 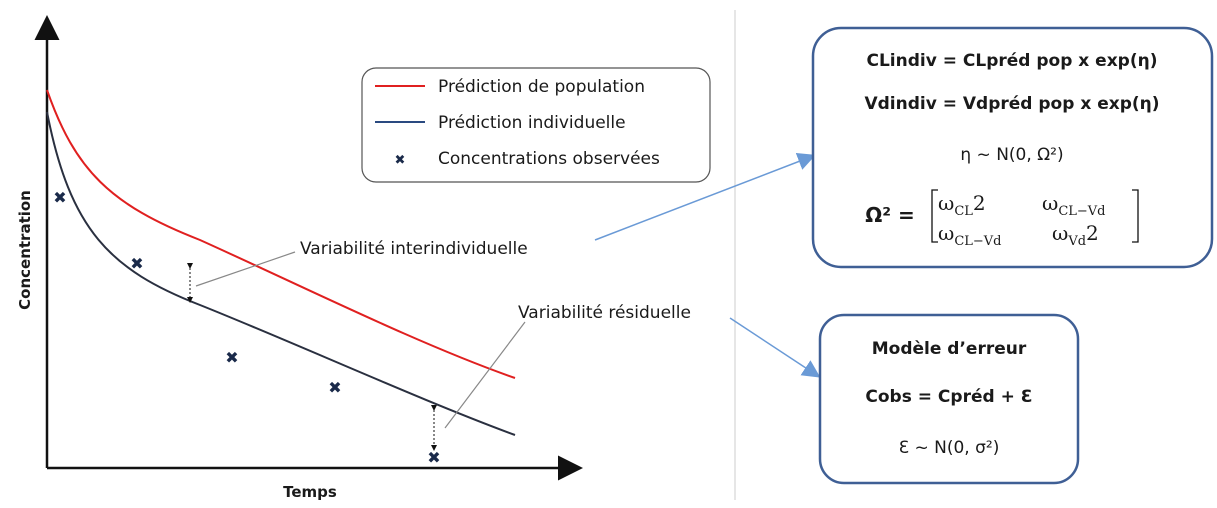 I want to click on x-label: Temps, so click(x=310, y=492).